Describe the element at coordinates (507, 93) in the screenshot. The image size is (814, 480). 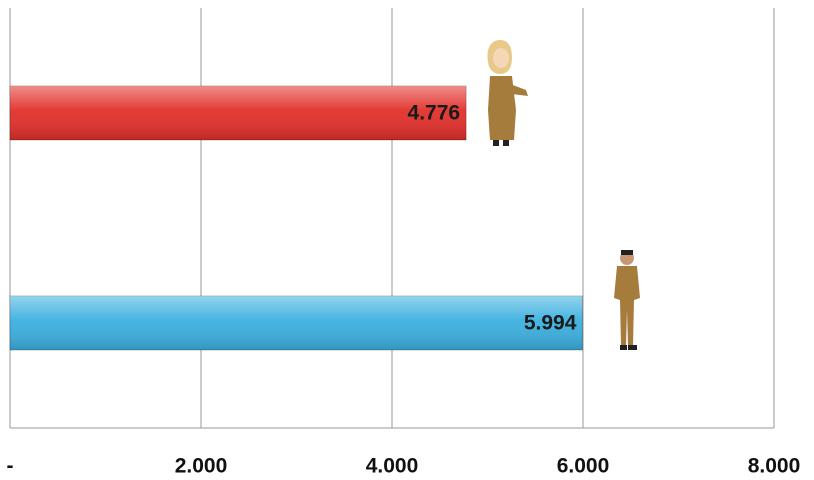
I see `woman-icon` at that location.